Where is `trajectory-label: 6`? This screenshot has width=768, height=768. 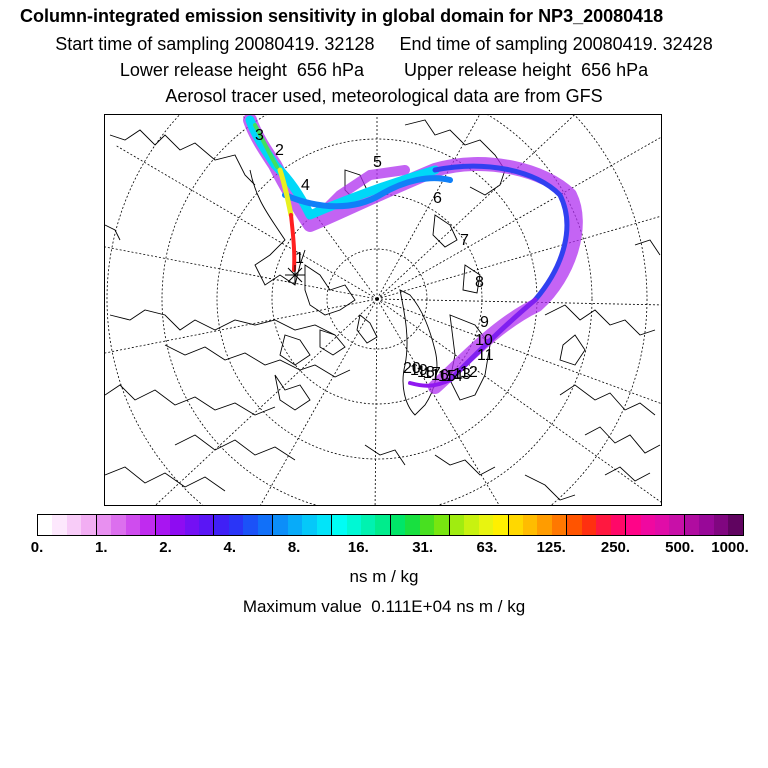 trajectory-label: 6 is located at coordinates (437, 198).